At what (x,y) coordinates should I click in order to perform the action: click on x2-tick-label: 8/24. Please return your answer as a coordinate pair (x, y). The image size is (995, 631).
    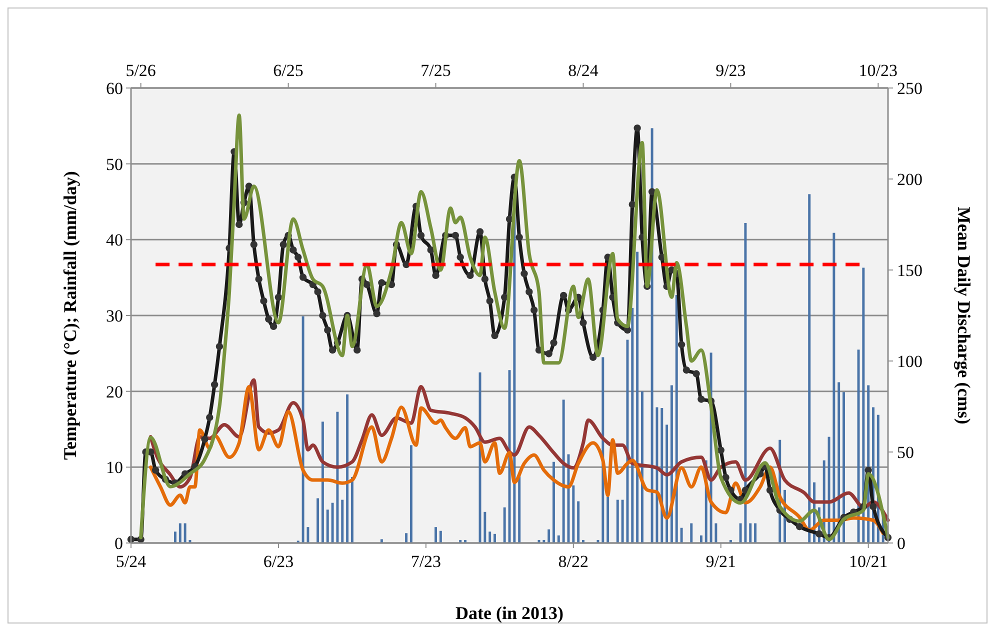
    Looking at the image, I should click on (583, 70).